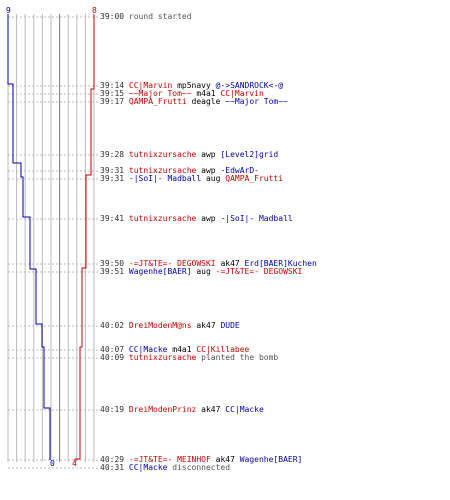 This screenshot has width=450, height=500. I want to click on player-ct: -EdwArD-, so click(239, 170).